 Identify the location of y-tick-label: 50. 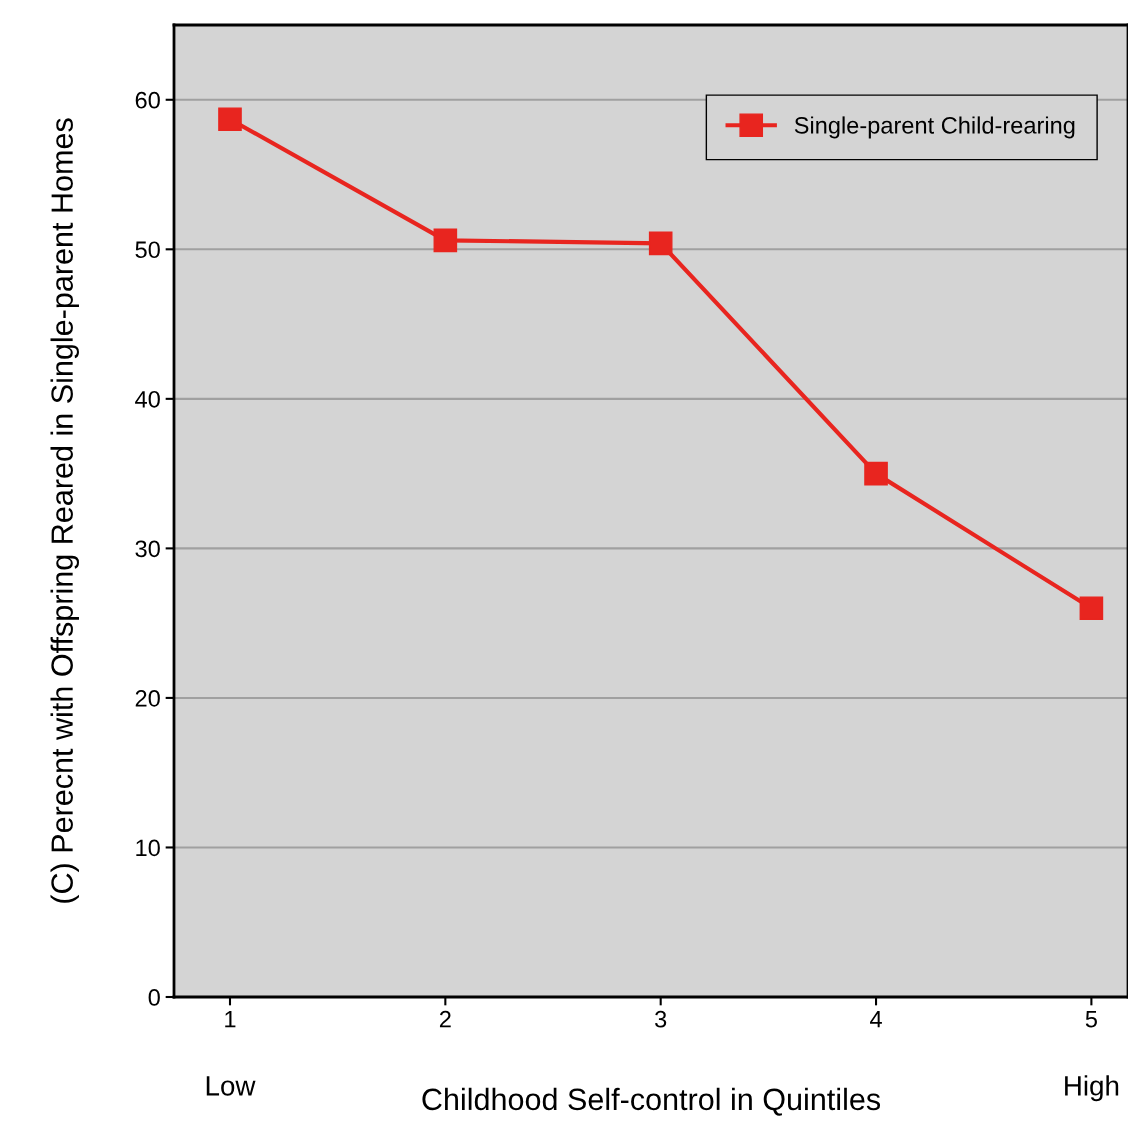
(147, 250).